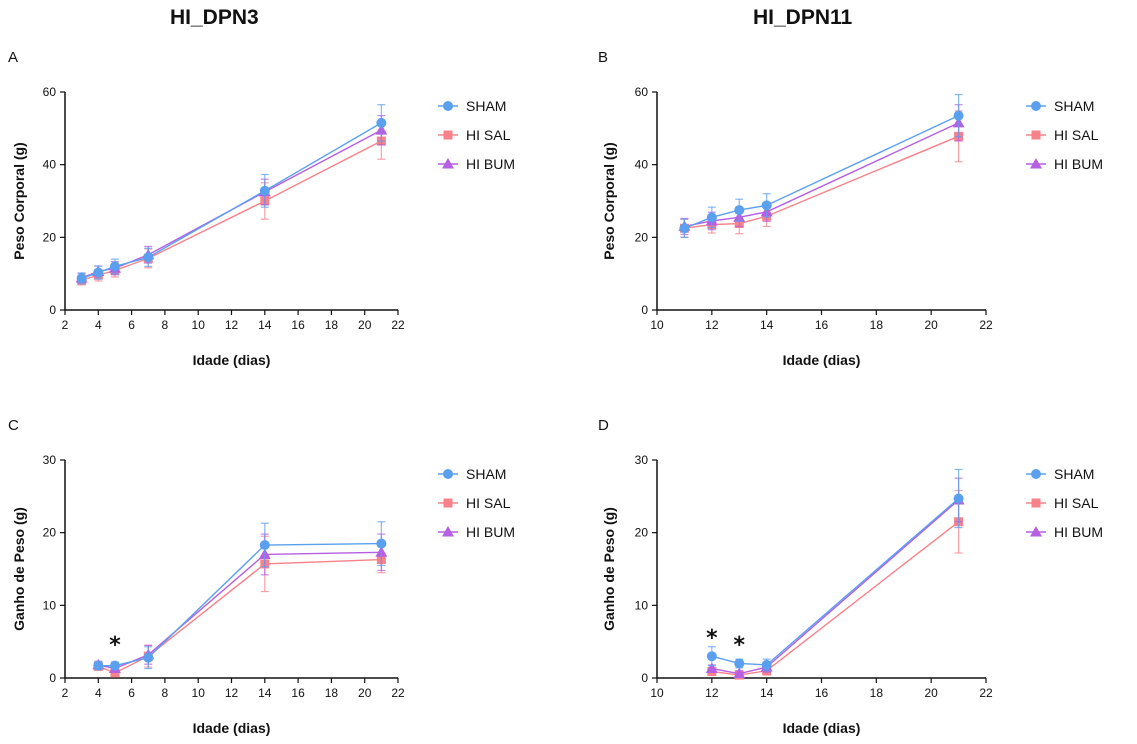 The height and width of the screenshot is (744, 1137). Describe the element at coordinates (265, 693) in the screenshot. I see `x-tick-label: 14` at that location.